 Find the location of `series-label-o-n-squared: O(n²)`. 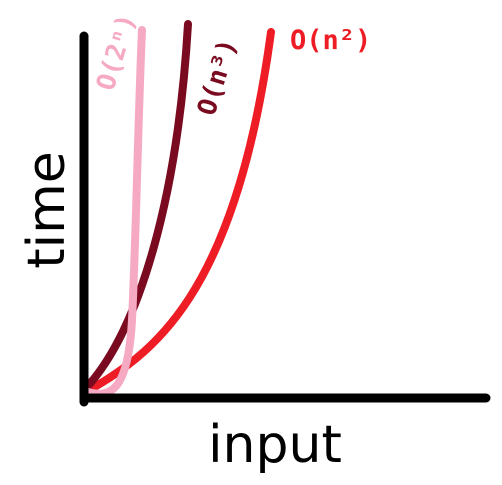

series-label-o-n-squared: O(n²) is located at coordinates (330, 40).